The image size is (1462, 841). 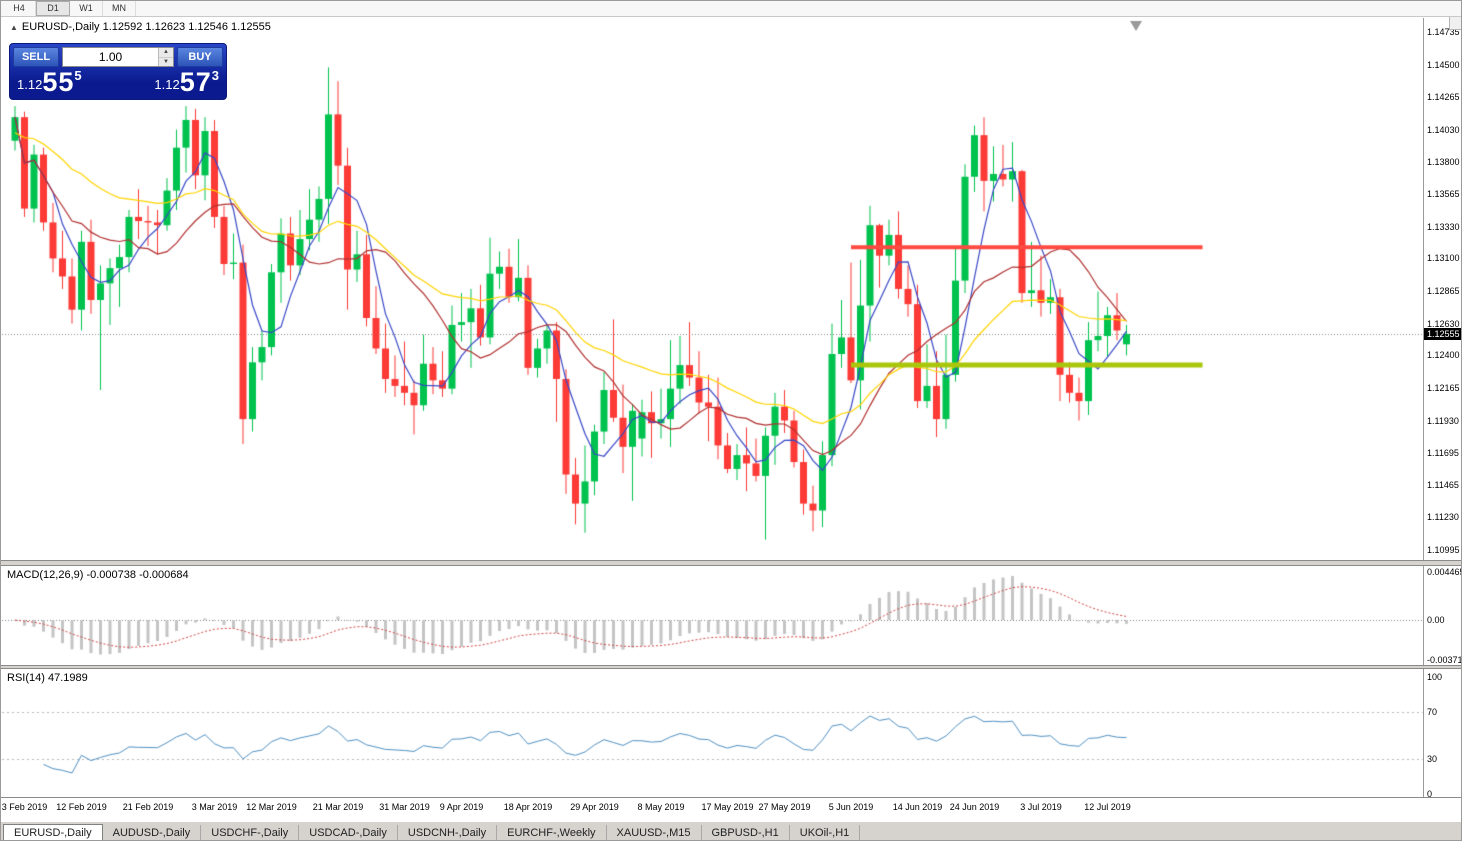 What do you see at coordinates (1443, 97) in the screenshot?
I see `price-axis-tick: 1.14265` at bounding box center [1443, 97].